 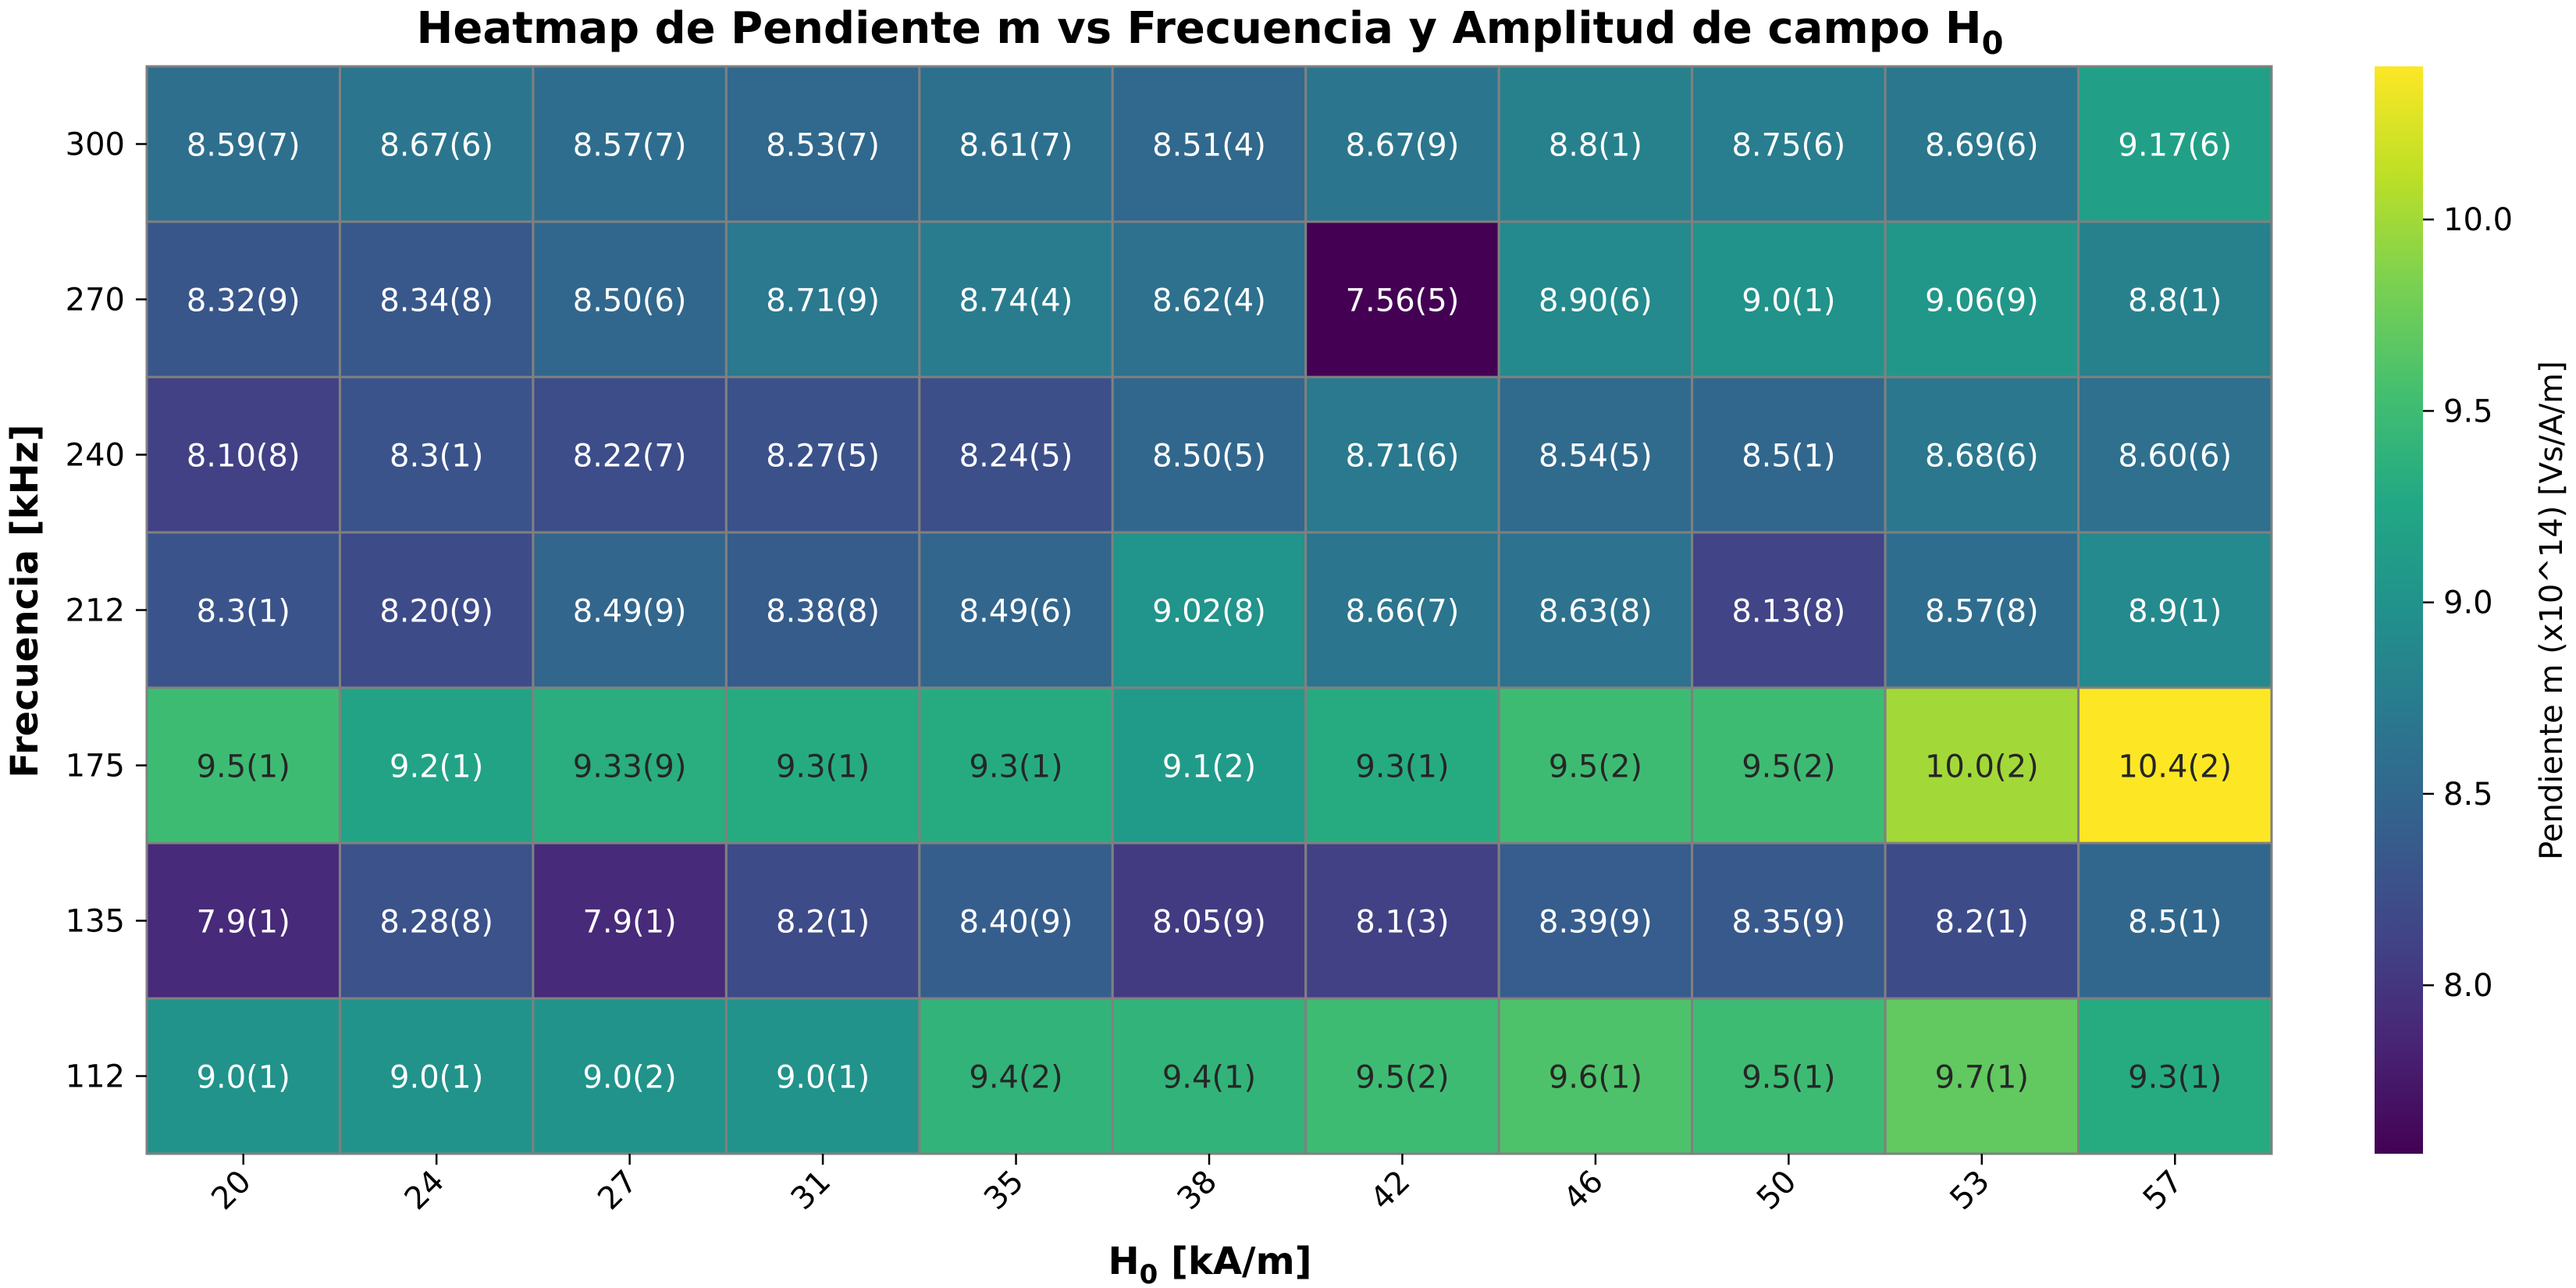 I want to click on y-tick-label: 300, so click(x=95, y=145).